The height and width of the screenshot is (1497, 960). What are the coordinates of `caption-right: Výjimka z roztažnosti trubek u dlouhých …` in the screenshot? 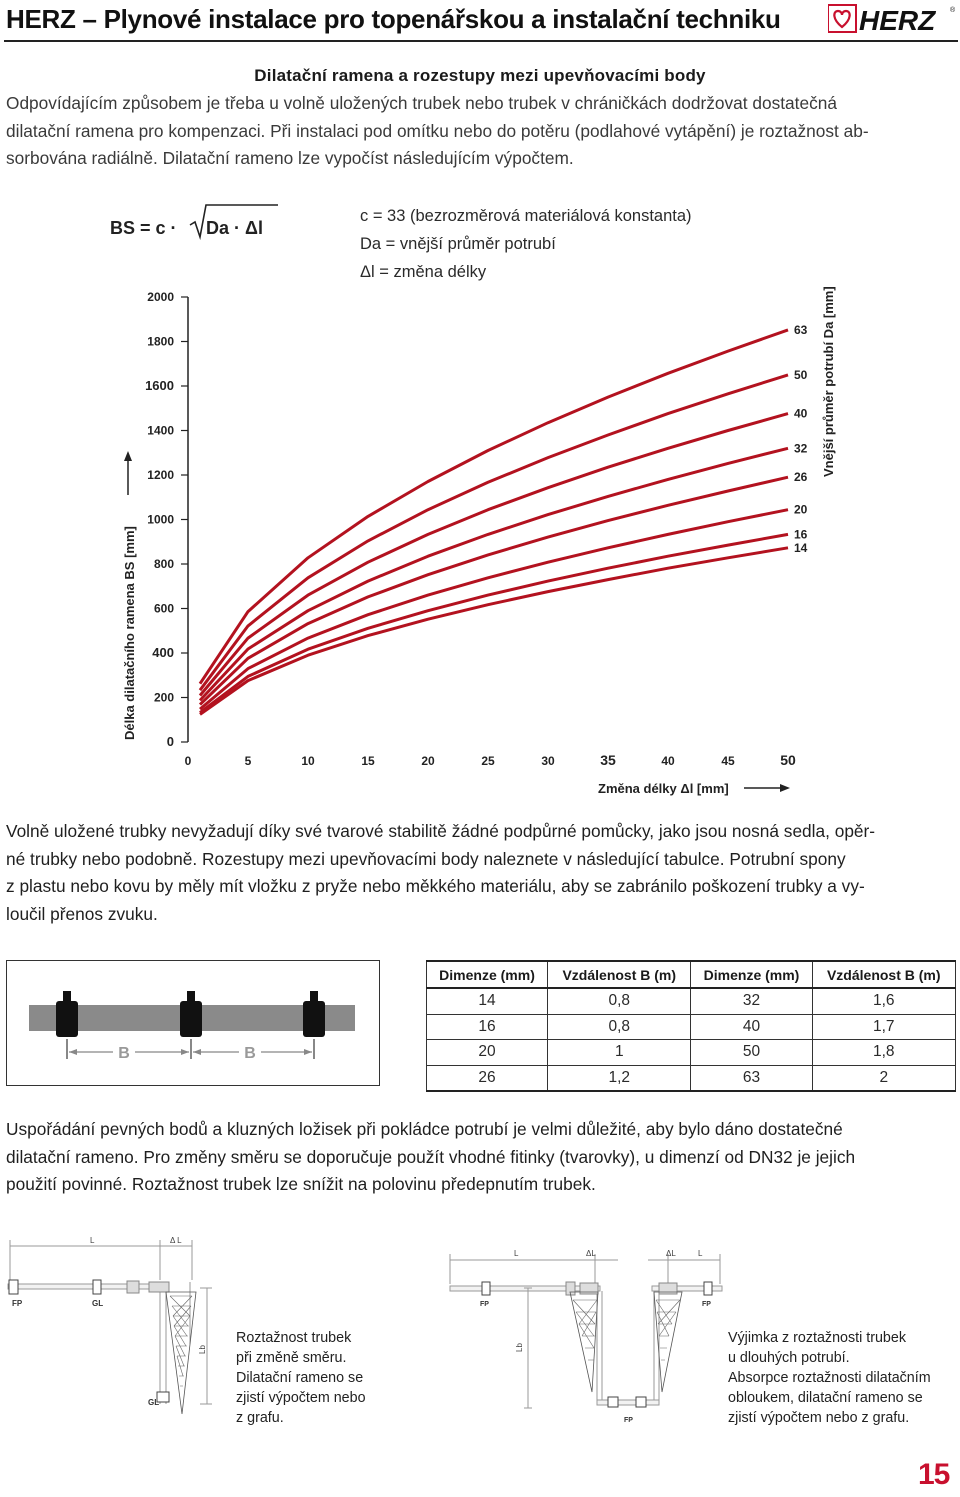 It's located at (829, 1378).